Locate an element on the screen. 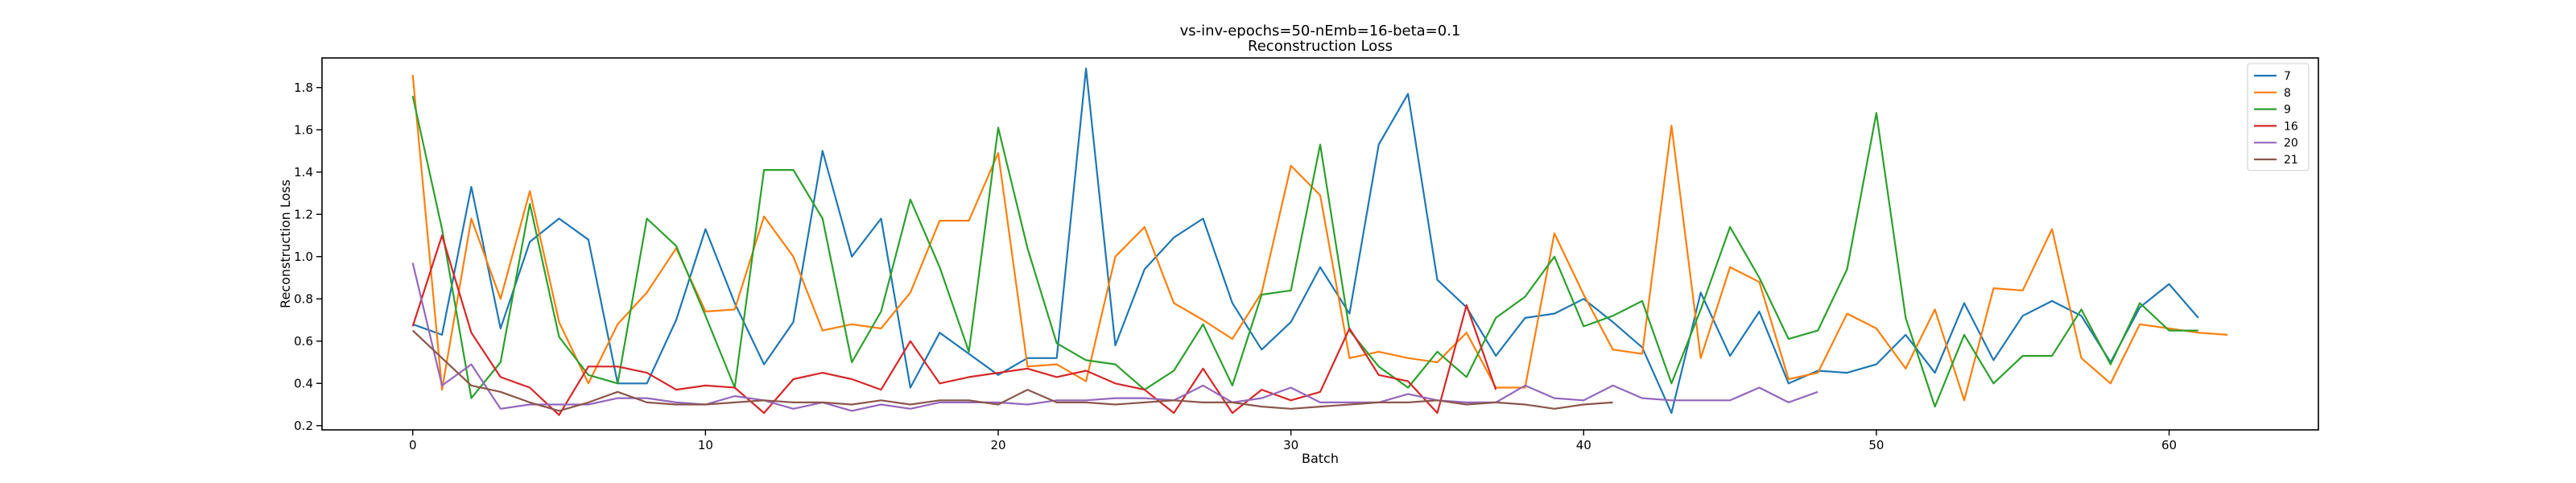  chart-title: vs-inv-epochs=50-nEmb=16-beta=0.1 is located at coordinates (1320, 31).